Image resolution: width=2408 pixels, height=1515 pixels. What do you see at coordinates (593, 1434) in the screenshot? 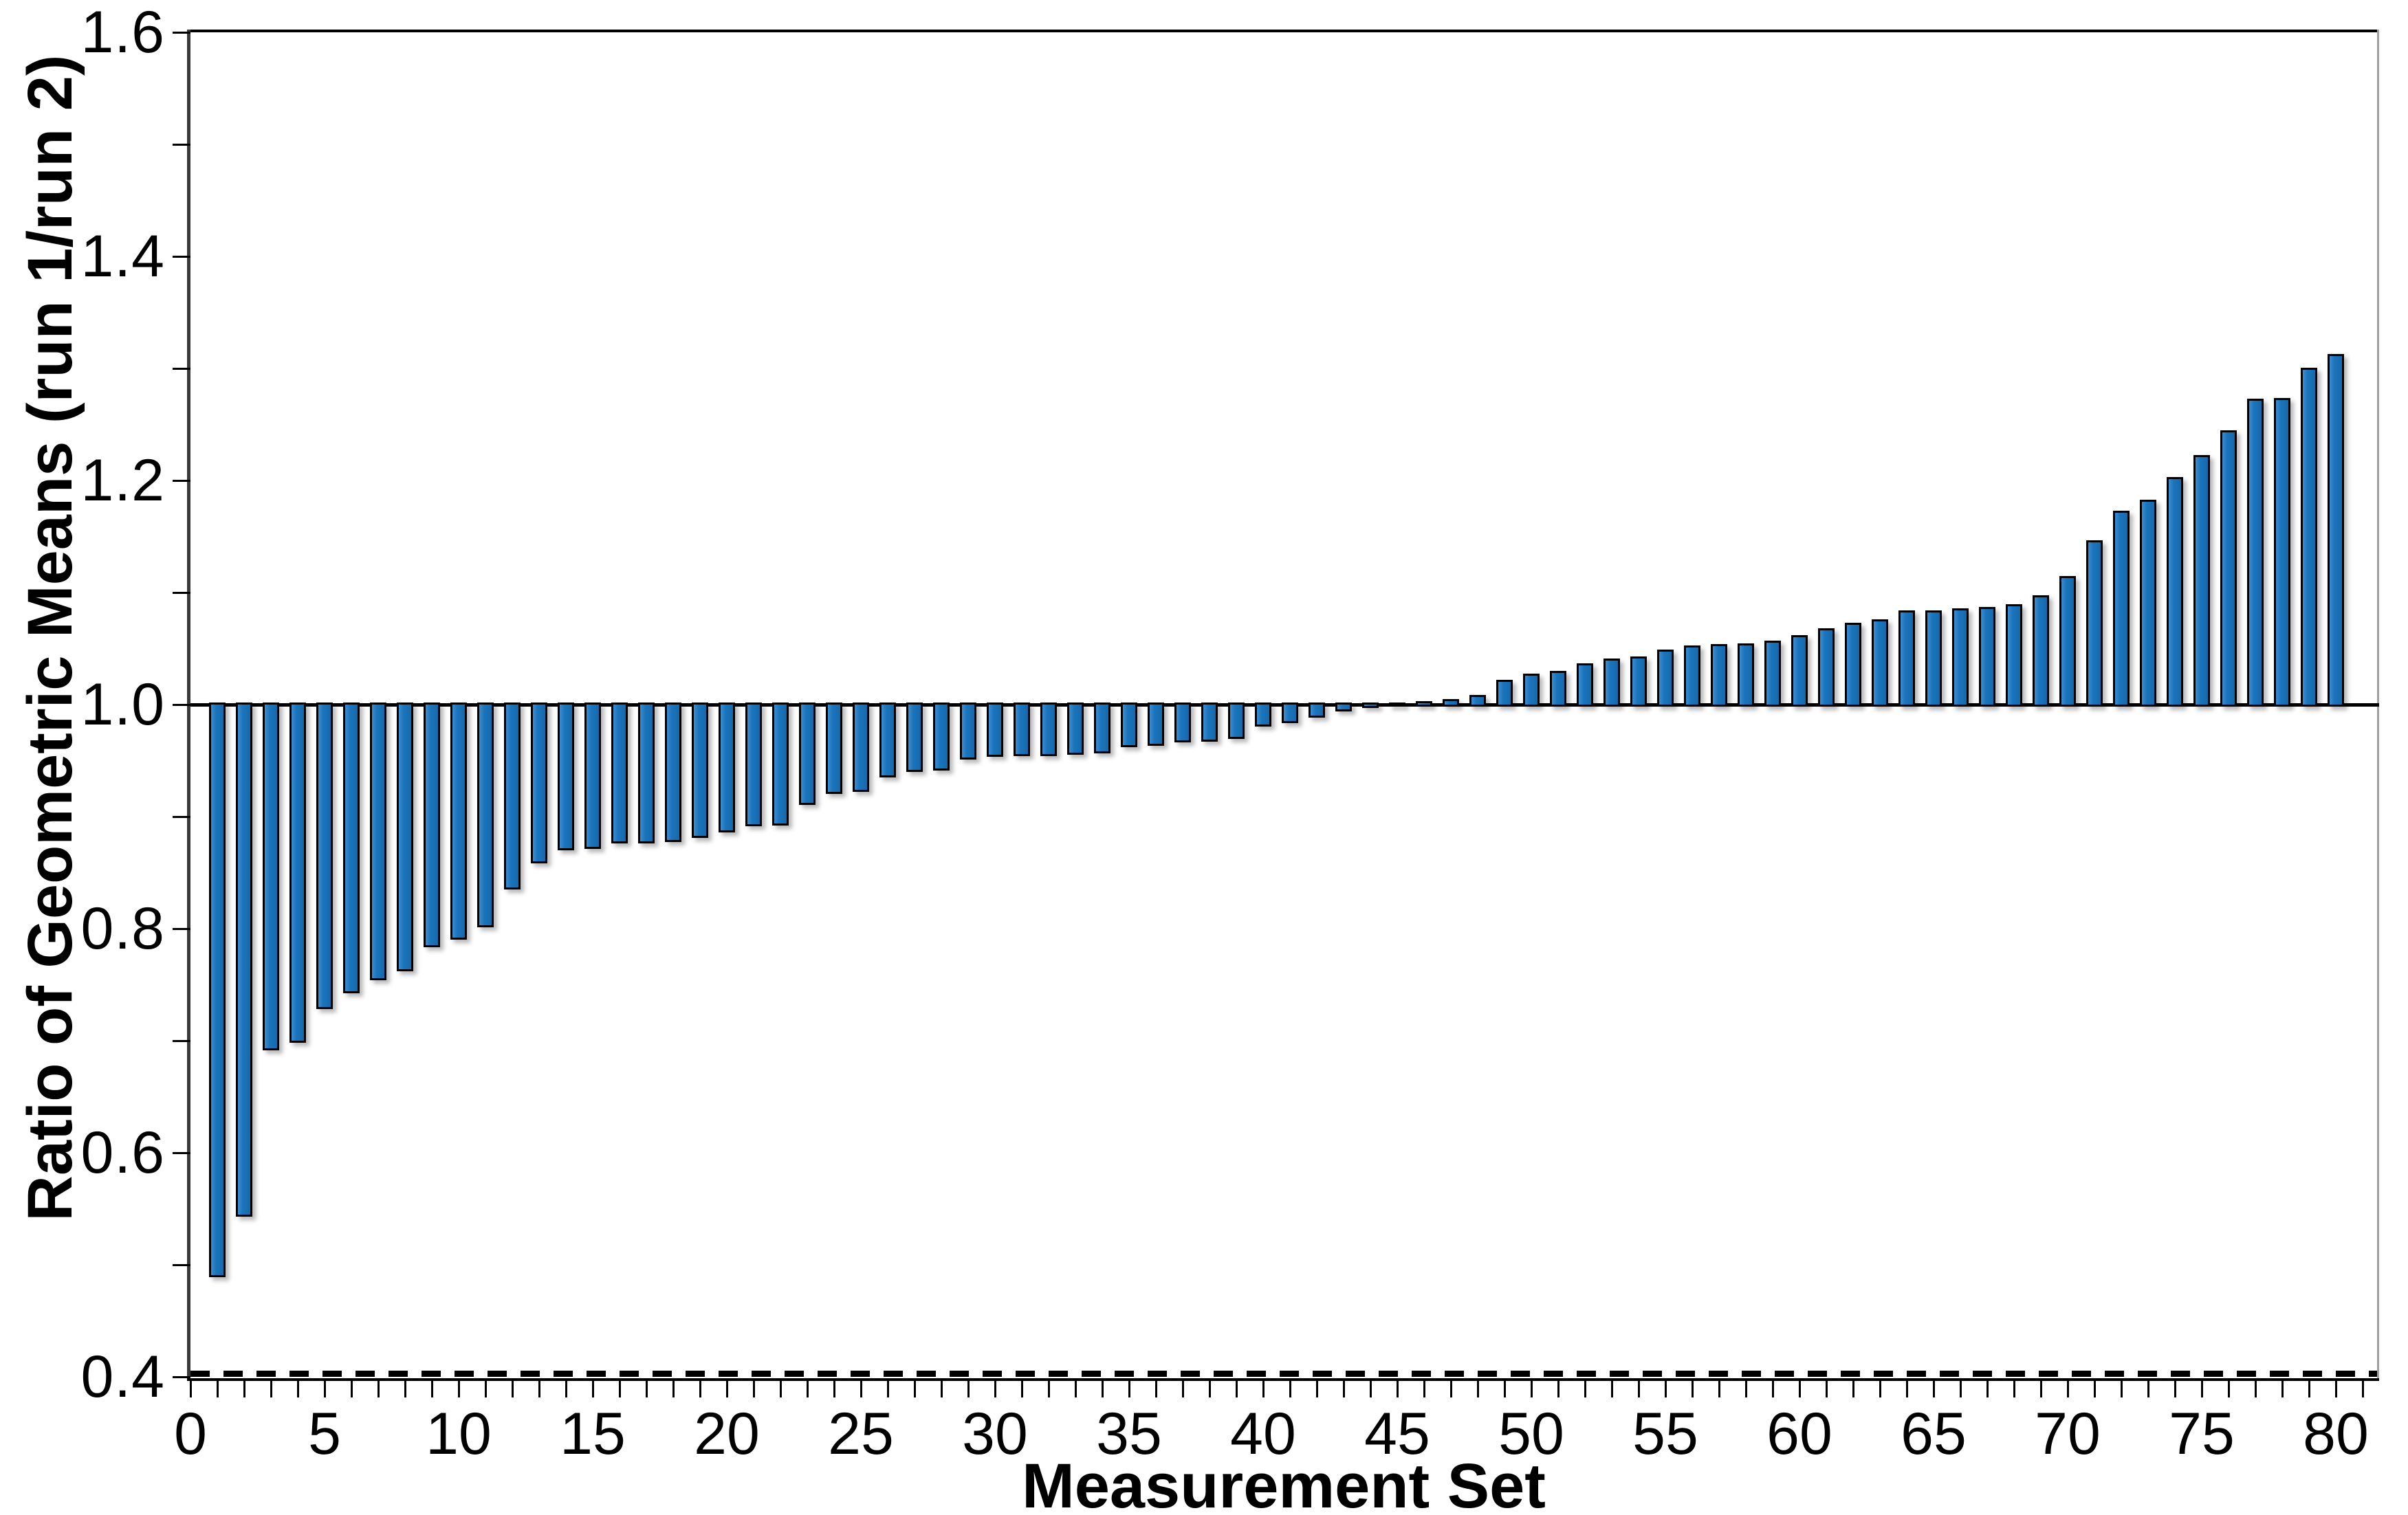
I see `x-tick-label: 15` at bounding box center [593, 1434].